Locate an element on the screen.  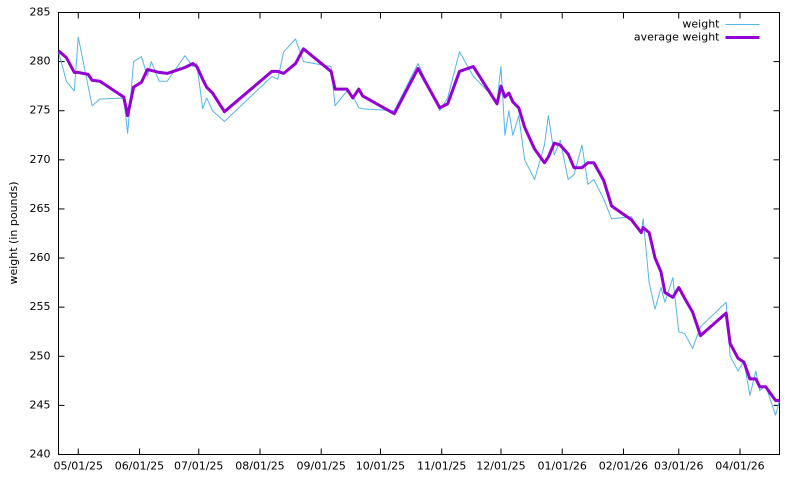
legend-label: weight is located at coordinates (701, 24).